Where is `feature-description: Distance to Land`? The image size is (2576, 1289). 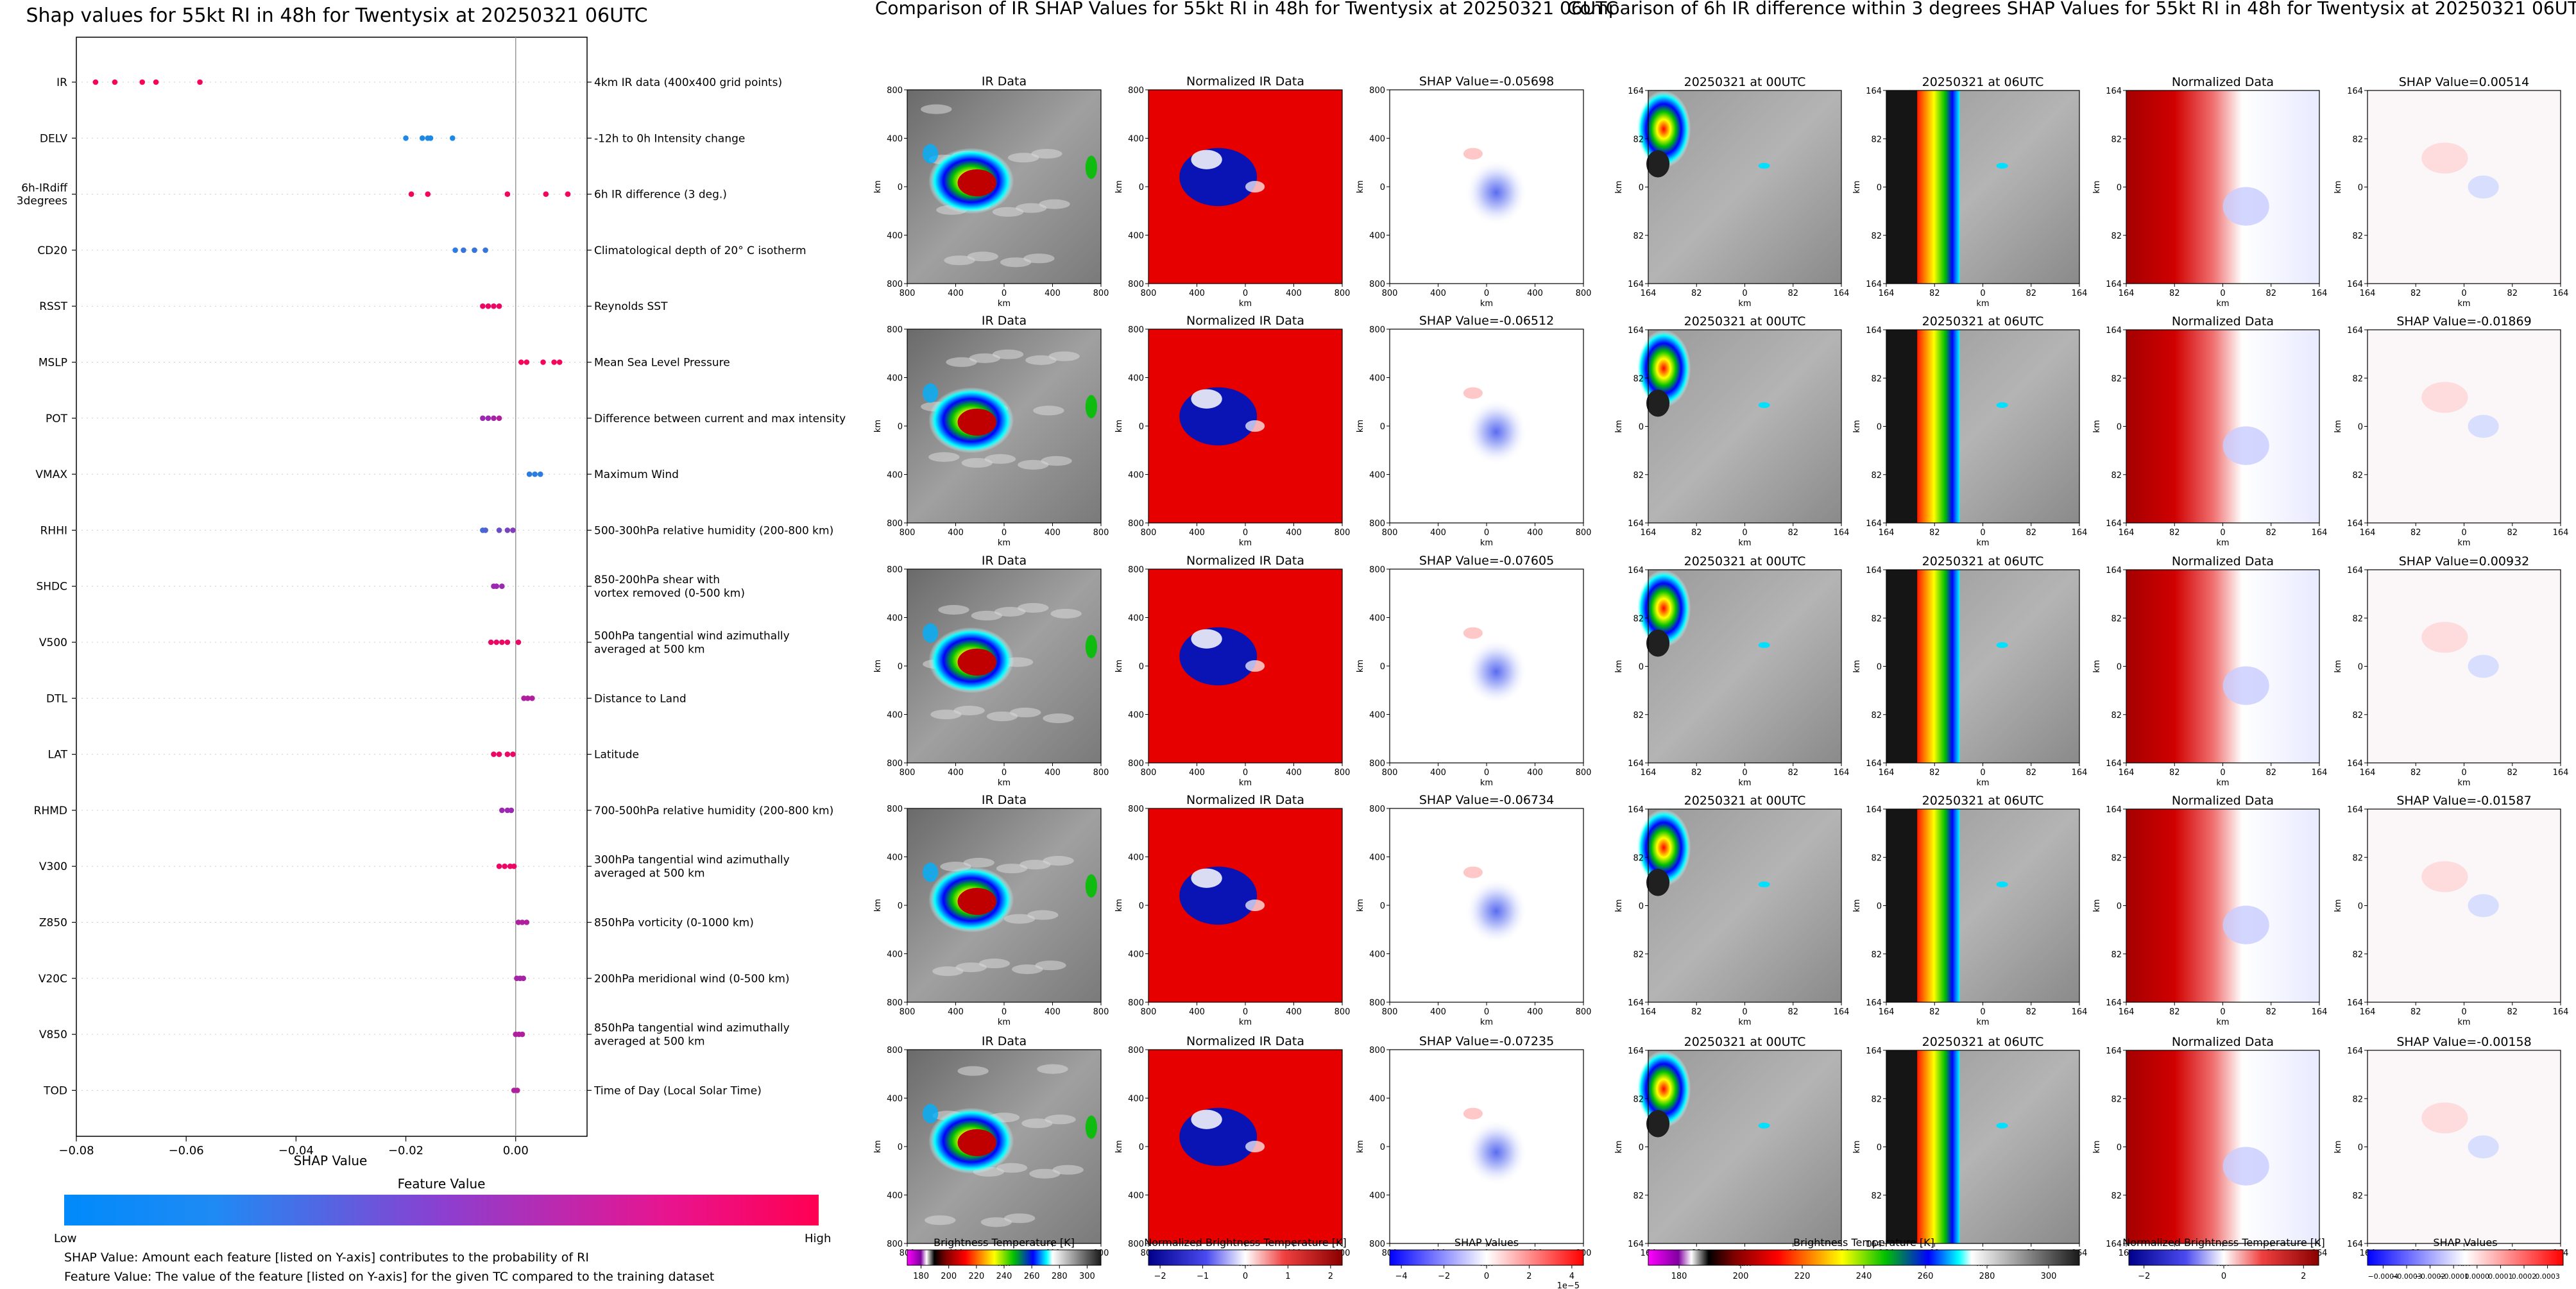
feature-description: Distance to Land is located at coordinates (640, 698).